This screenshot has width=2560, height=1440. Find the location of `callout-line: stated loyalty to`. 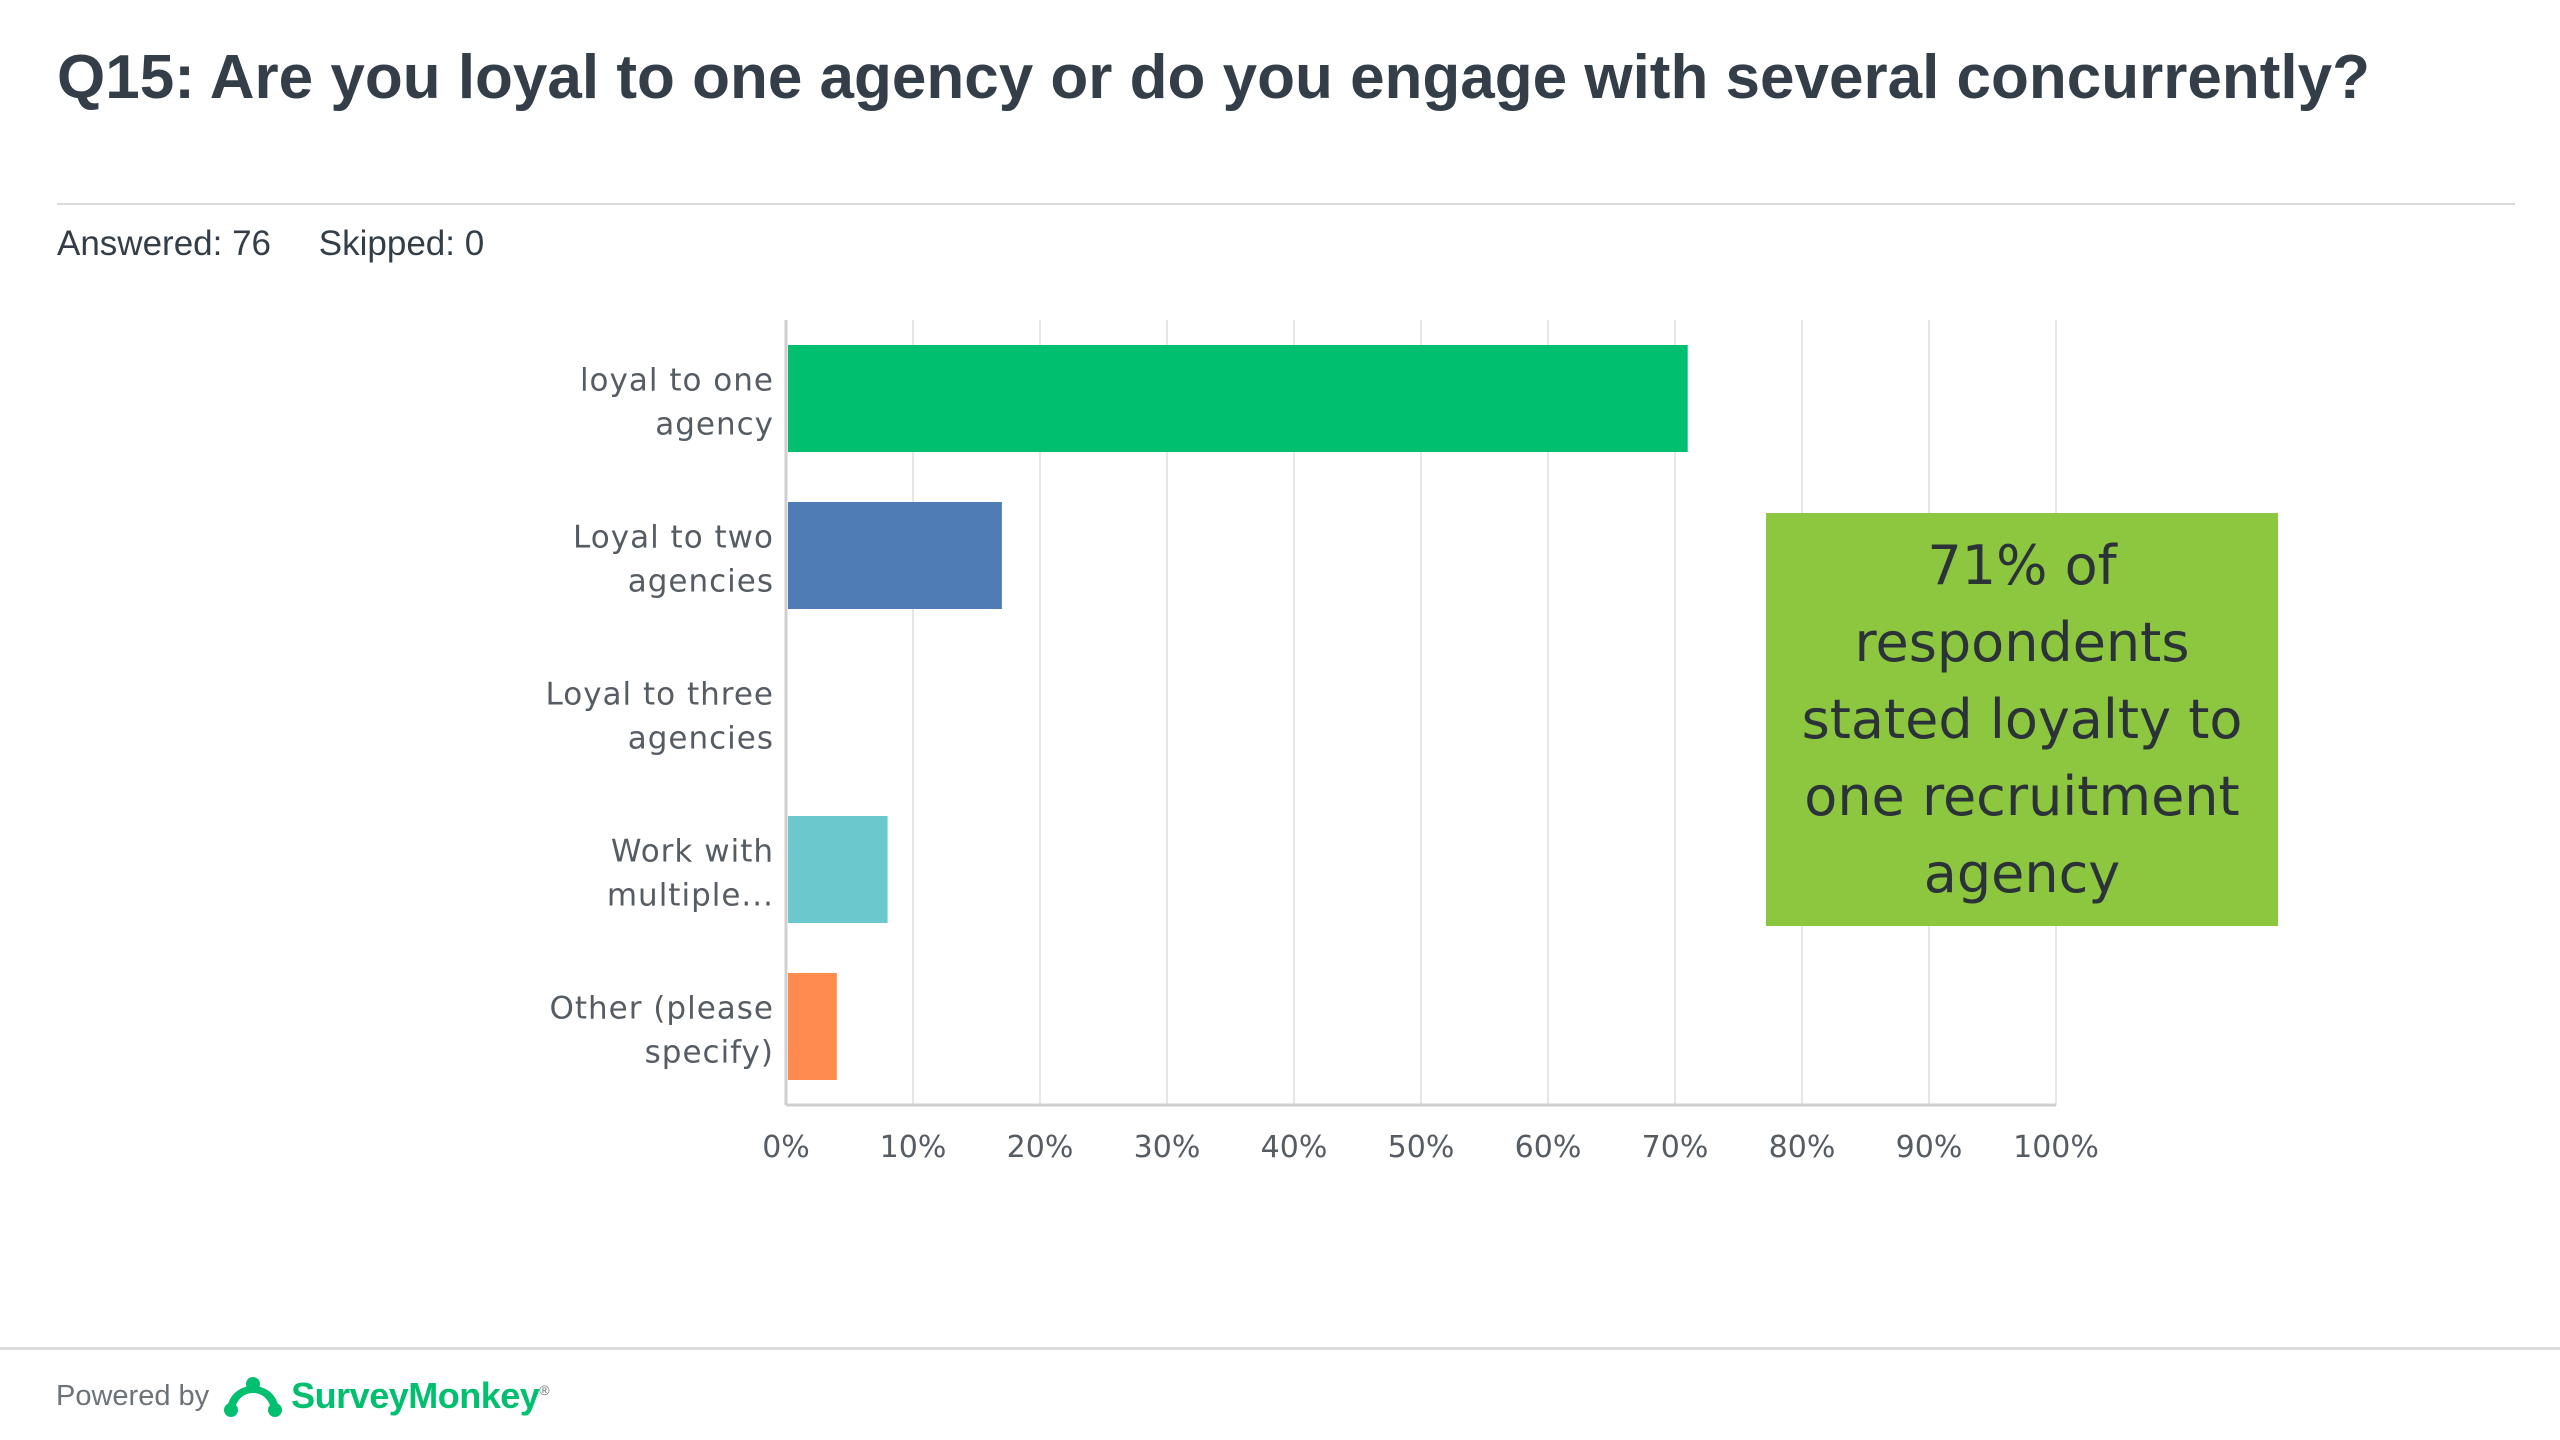

callout-line: stated loyalty to is located at coordinates (2022, 719).